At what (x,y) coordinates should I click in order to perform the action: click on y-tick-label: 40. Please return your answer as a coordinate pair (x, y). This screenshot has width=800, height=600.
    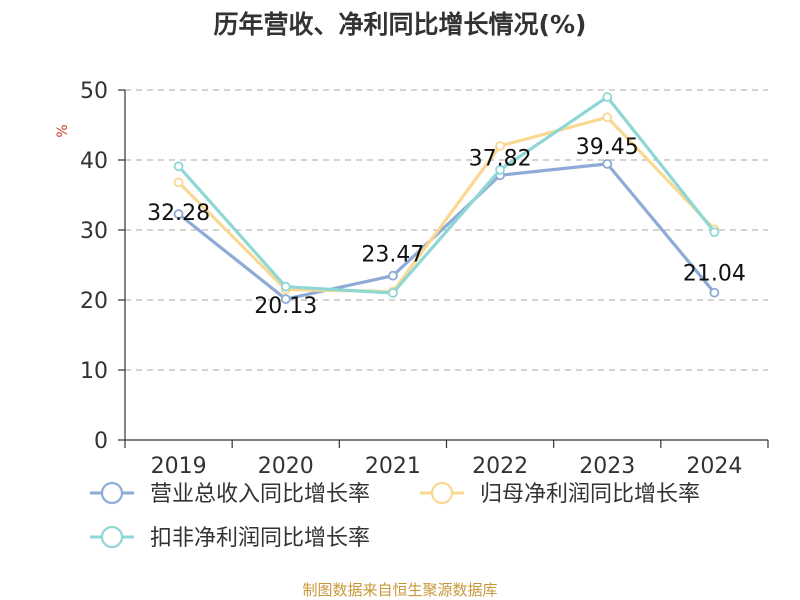
    Looking at the image, I should click on (94, 161).